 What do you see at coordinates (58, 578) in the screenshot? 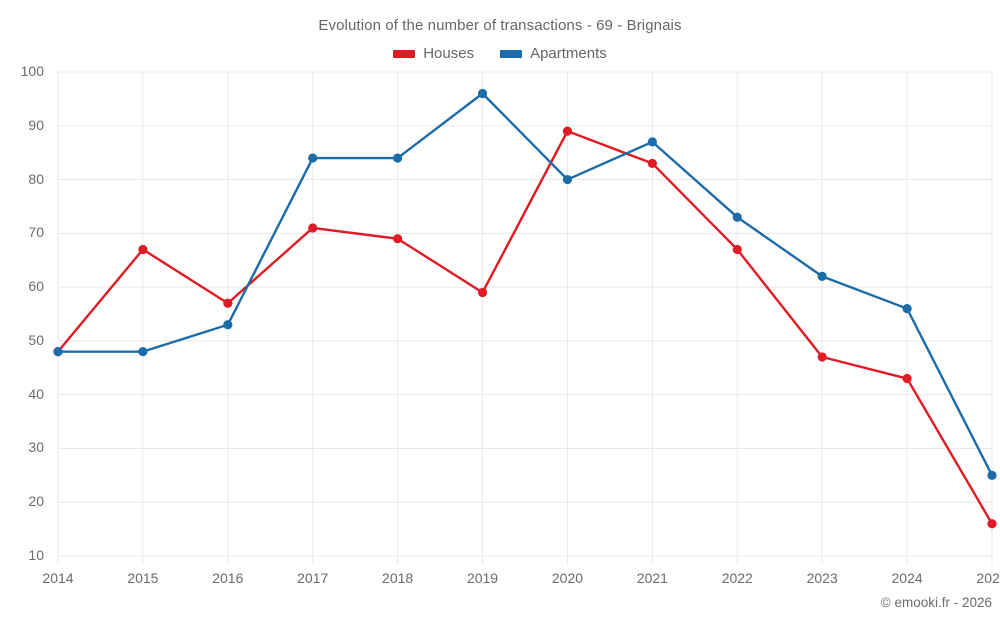
I see `x-tick-label: 2014` at bounding box center [58, 578].